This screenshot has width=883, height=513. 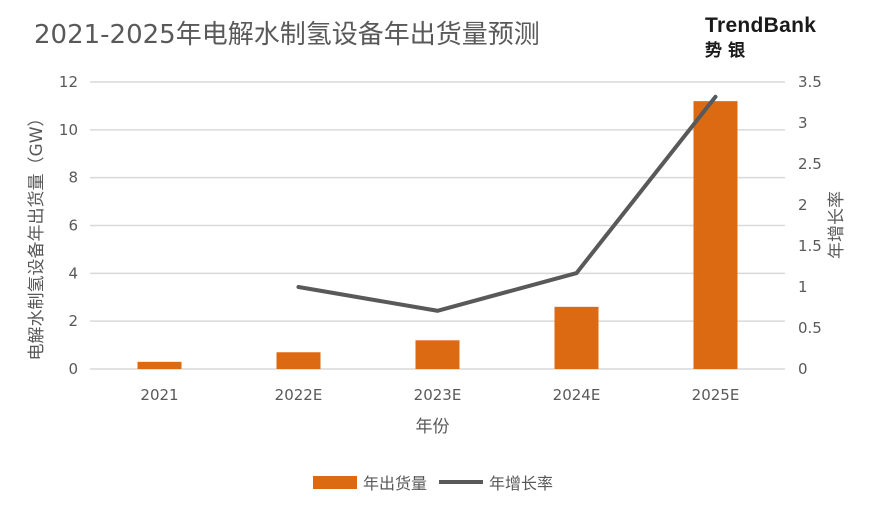 I want to click on y2-tick-label: 2.5, so click(x=810, y=164).